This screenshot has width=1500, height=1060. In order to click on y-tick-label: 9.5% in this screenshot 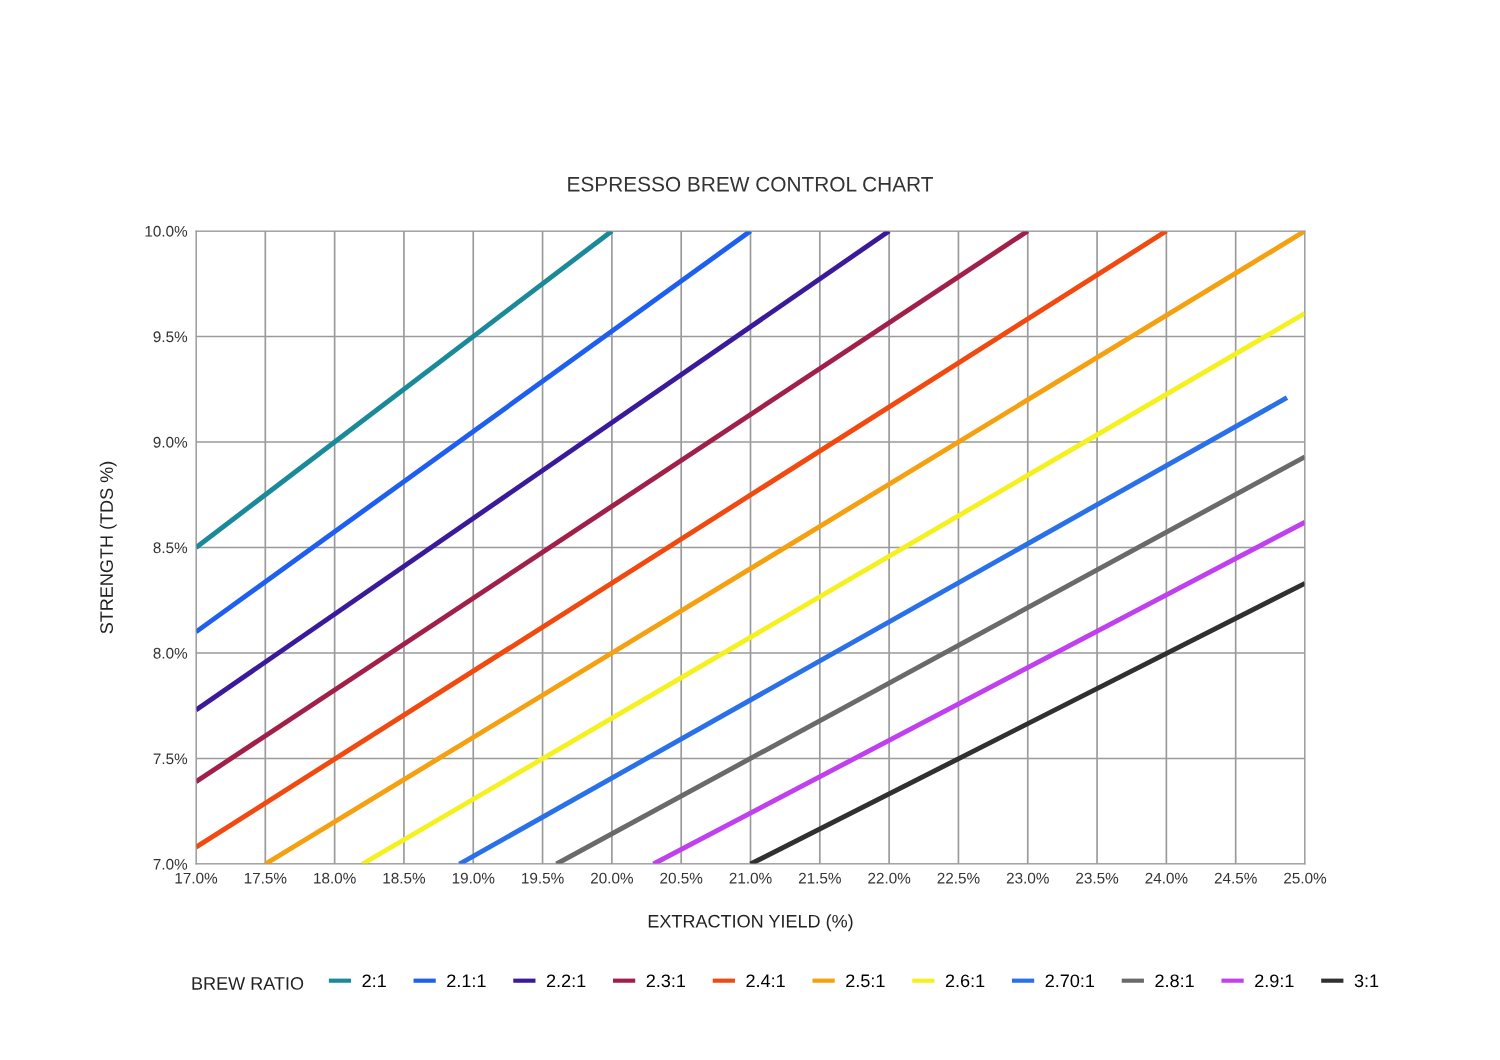, I will do `click(170, 337)`.